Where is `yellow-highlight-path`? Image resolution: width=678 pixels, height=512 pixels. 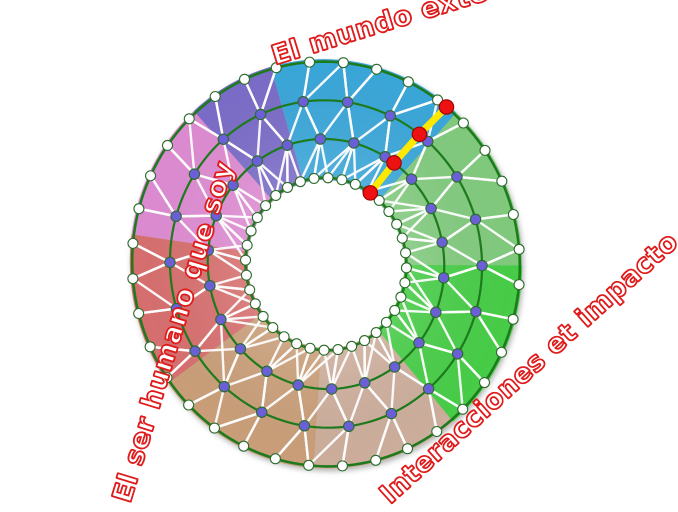
yellow-highlight-path is located at coordinates (408, 150).